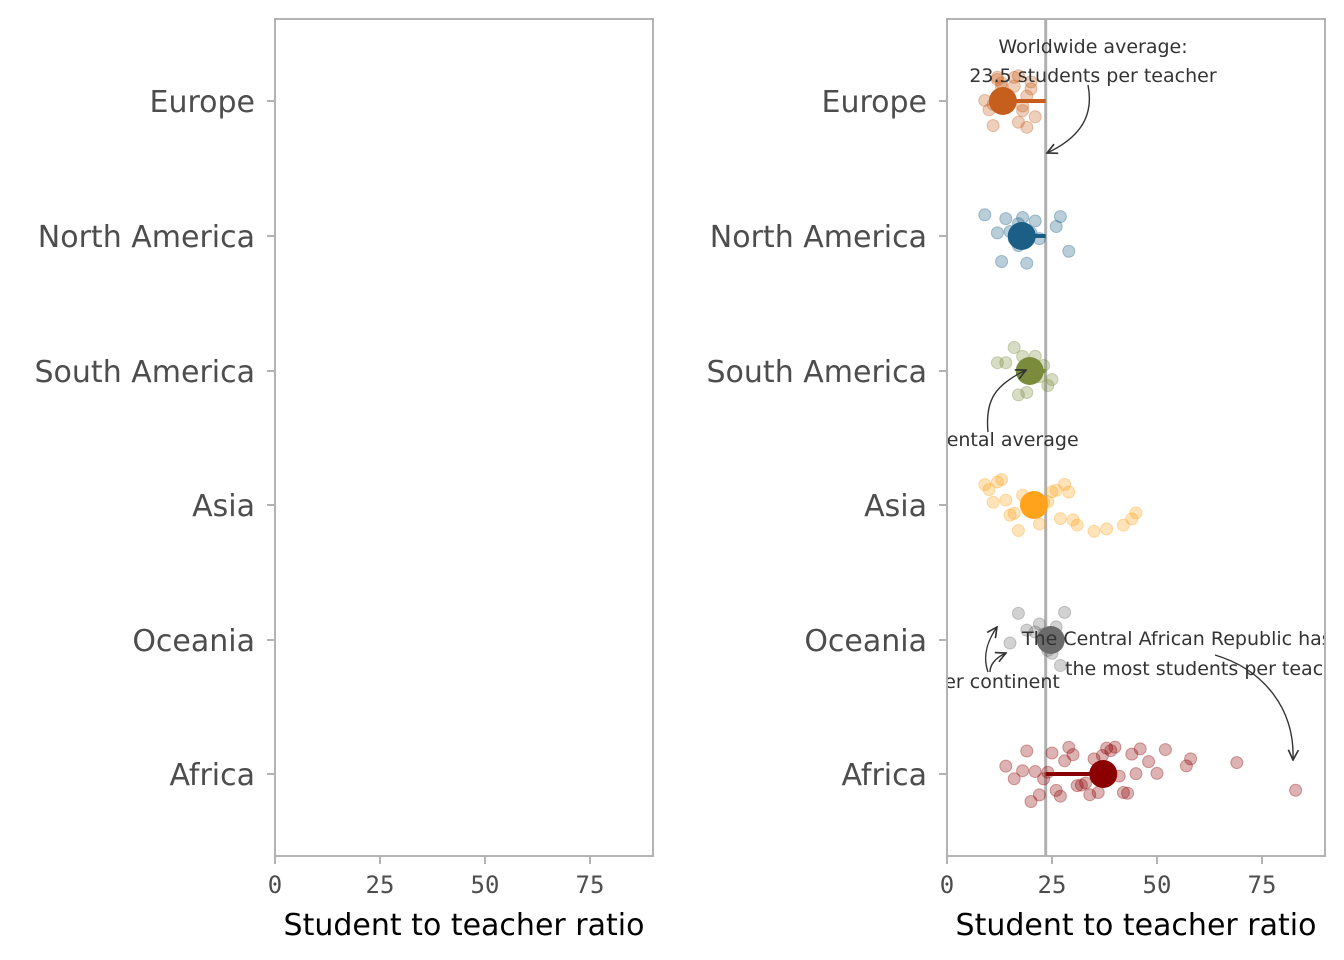 The image size is (1344, 960). Describe the element at coordinates (817, 372) in the screenshot. I see `category-label: South America` at that location.